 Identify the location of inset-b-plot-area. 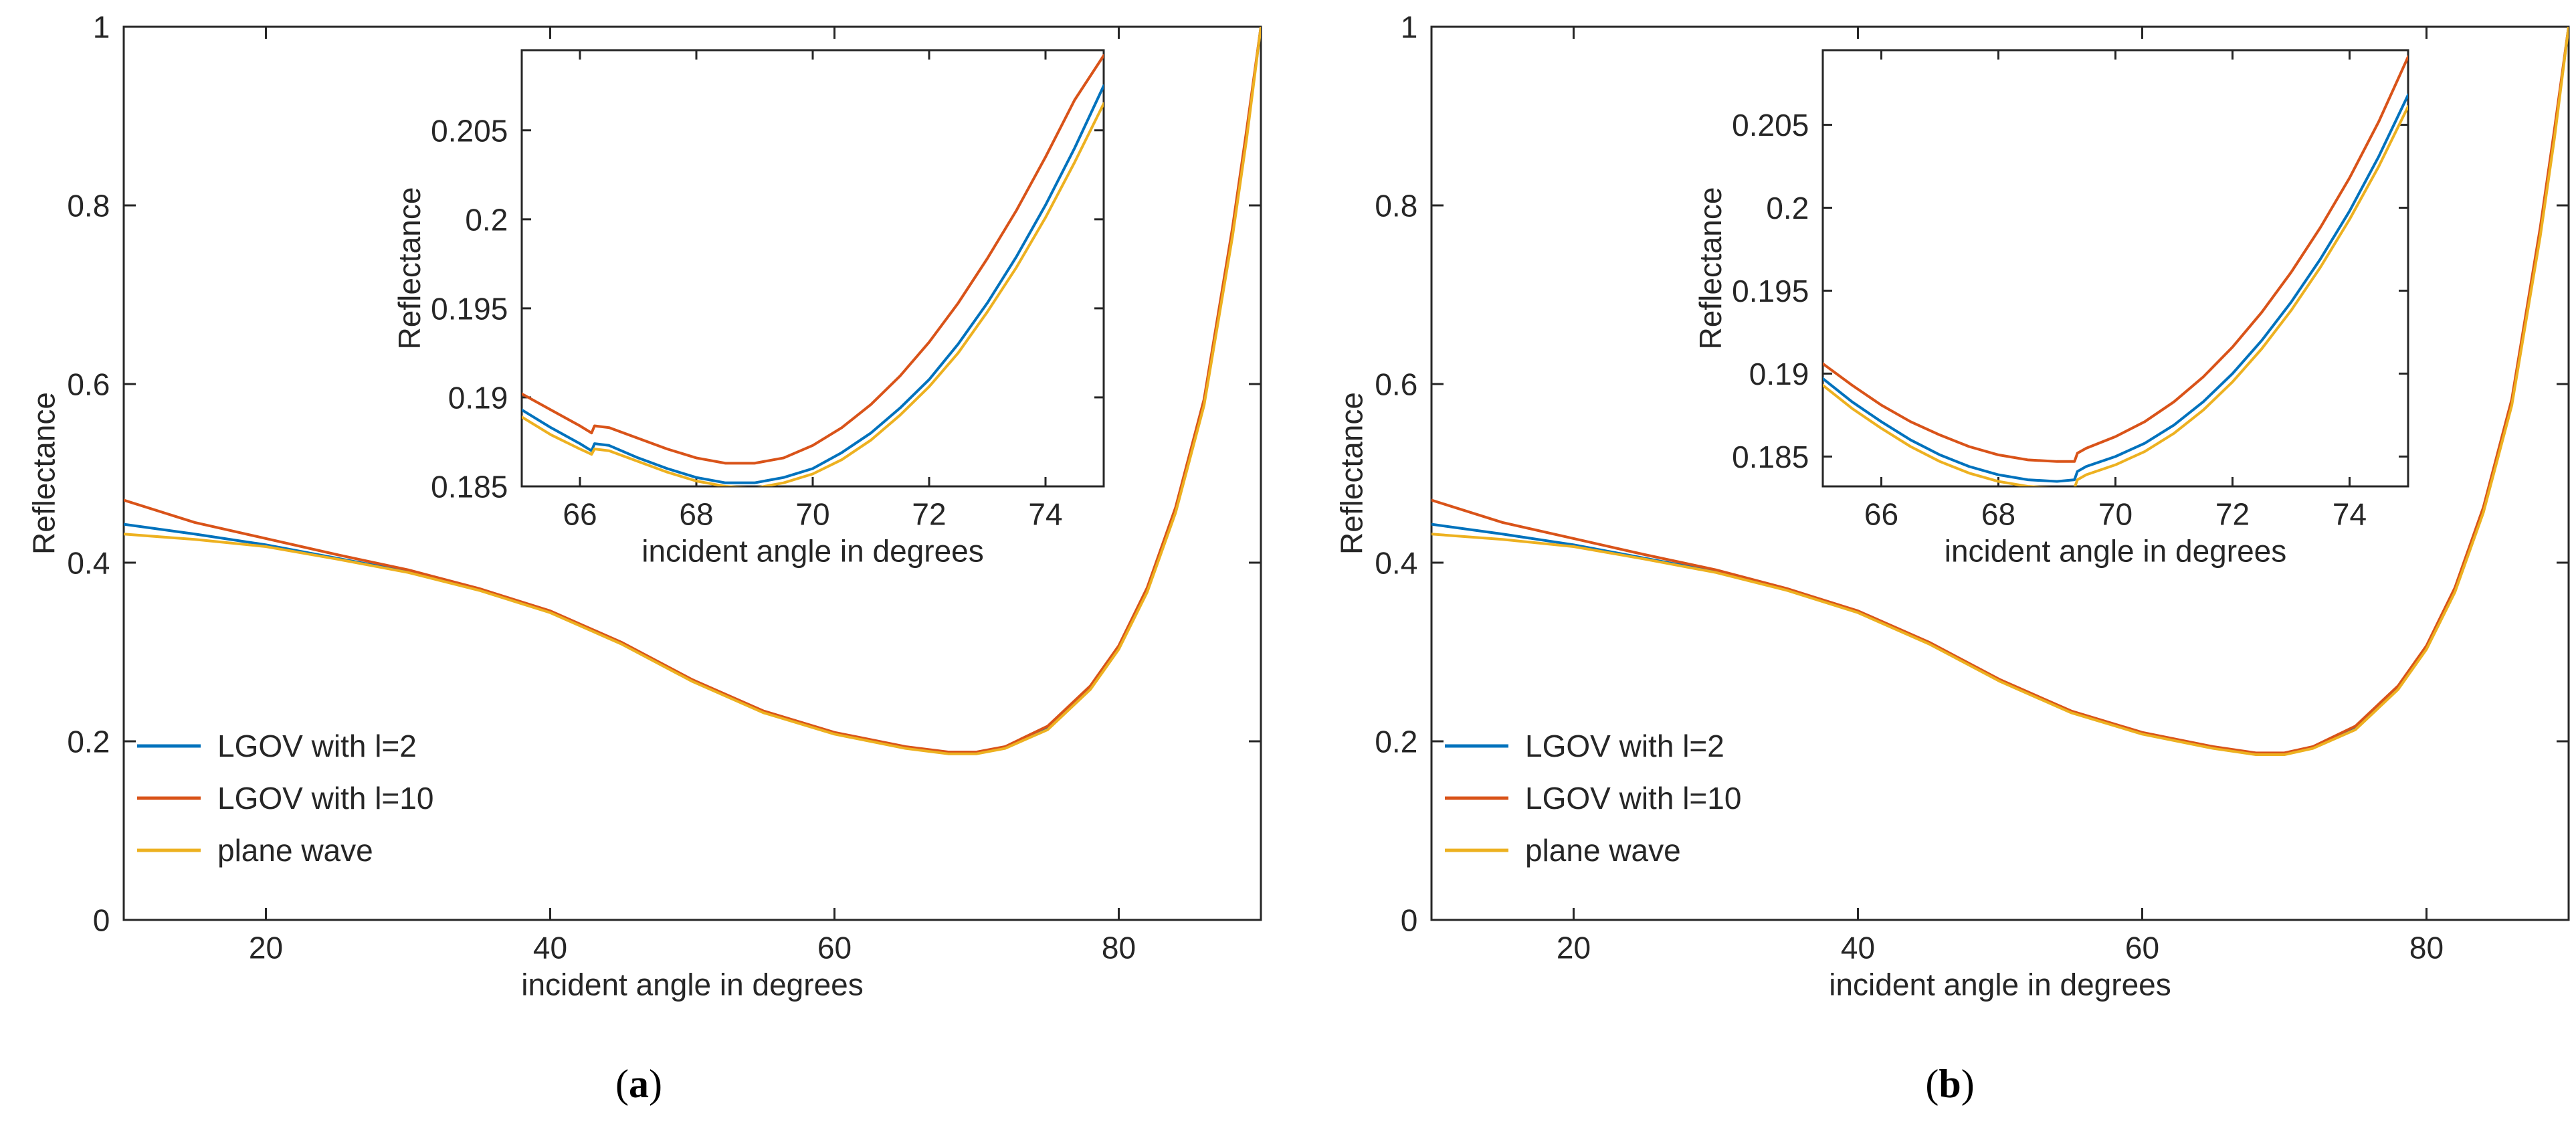
(2115, 270).